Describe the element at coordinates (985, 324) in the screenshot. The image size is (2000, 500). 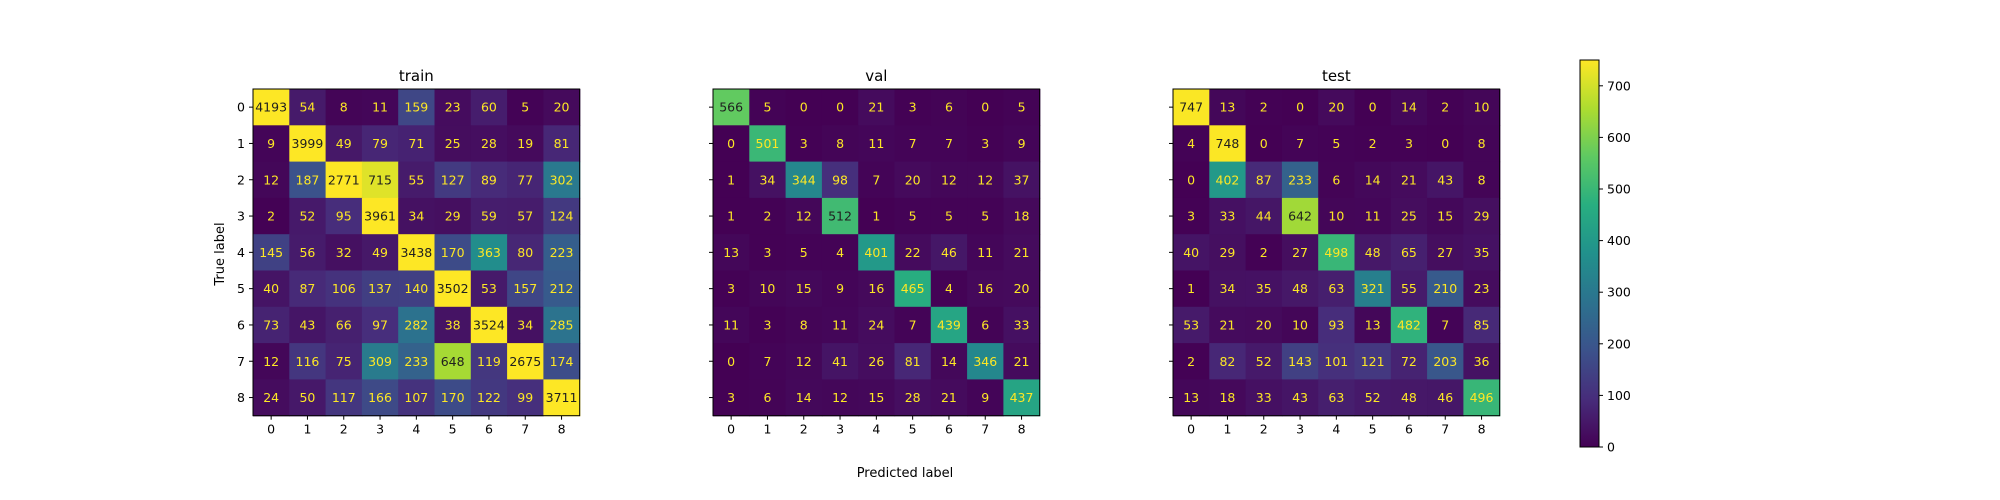
I see `cell-value-label: 6` at that location.